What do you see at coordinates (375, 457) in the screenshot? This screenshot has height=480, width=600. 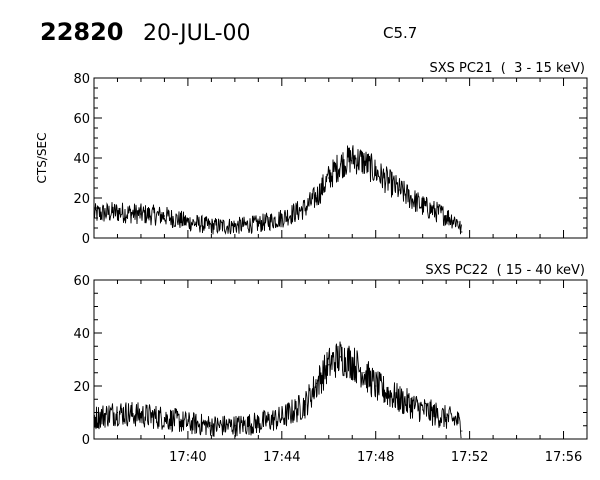 I see `x-tick-label: 17:48` at bounding box center [375, 457].